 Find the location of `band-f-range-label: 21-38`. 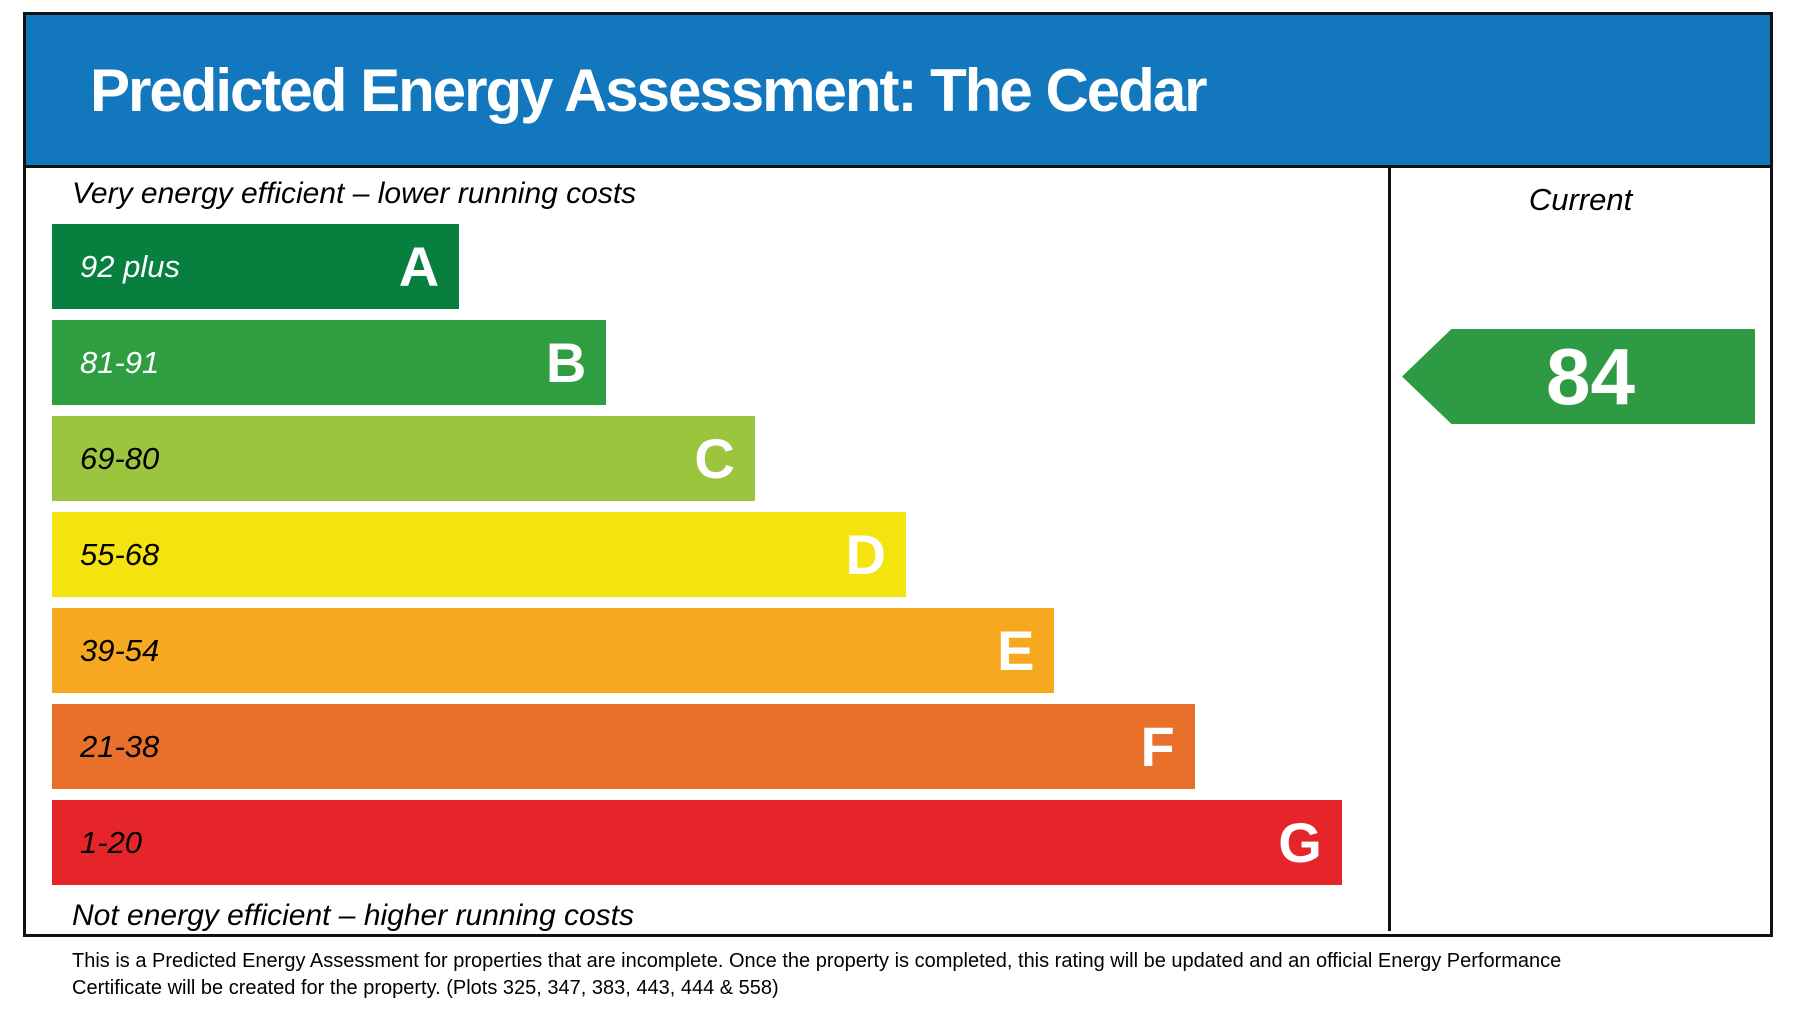

band-f-range-label: 21-38 is located at coordinates (120, 746).